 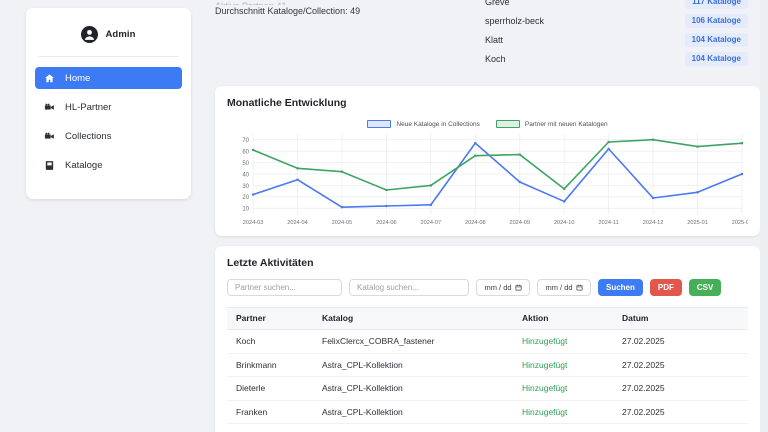 I want to click on table-header-row: Partner Katalog Aktion Datum, so click(x=487, y=318).